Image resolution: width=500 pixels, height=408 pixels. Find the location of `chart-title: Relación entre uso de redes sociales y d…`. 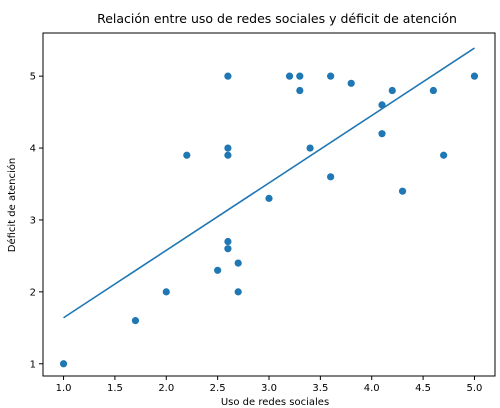

chart-title: Relación entre uso de redes sociales y d… is located at coordinates (277, 18).